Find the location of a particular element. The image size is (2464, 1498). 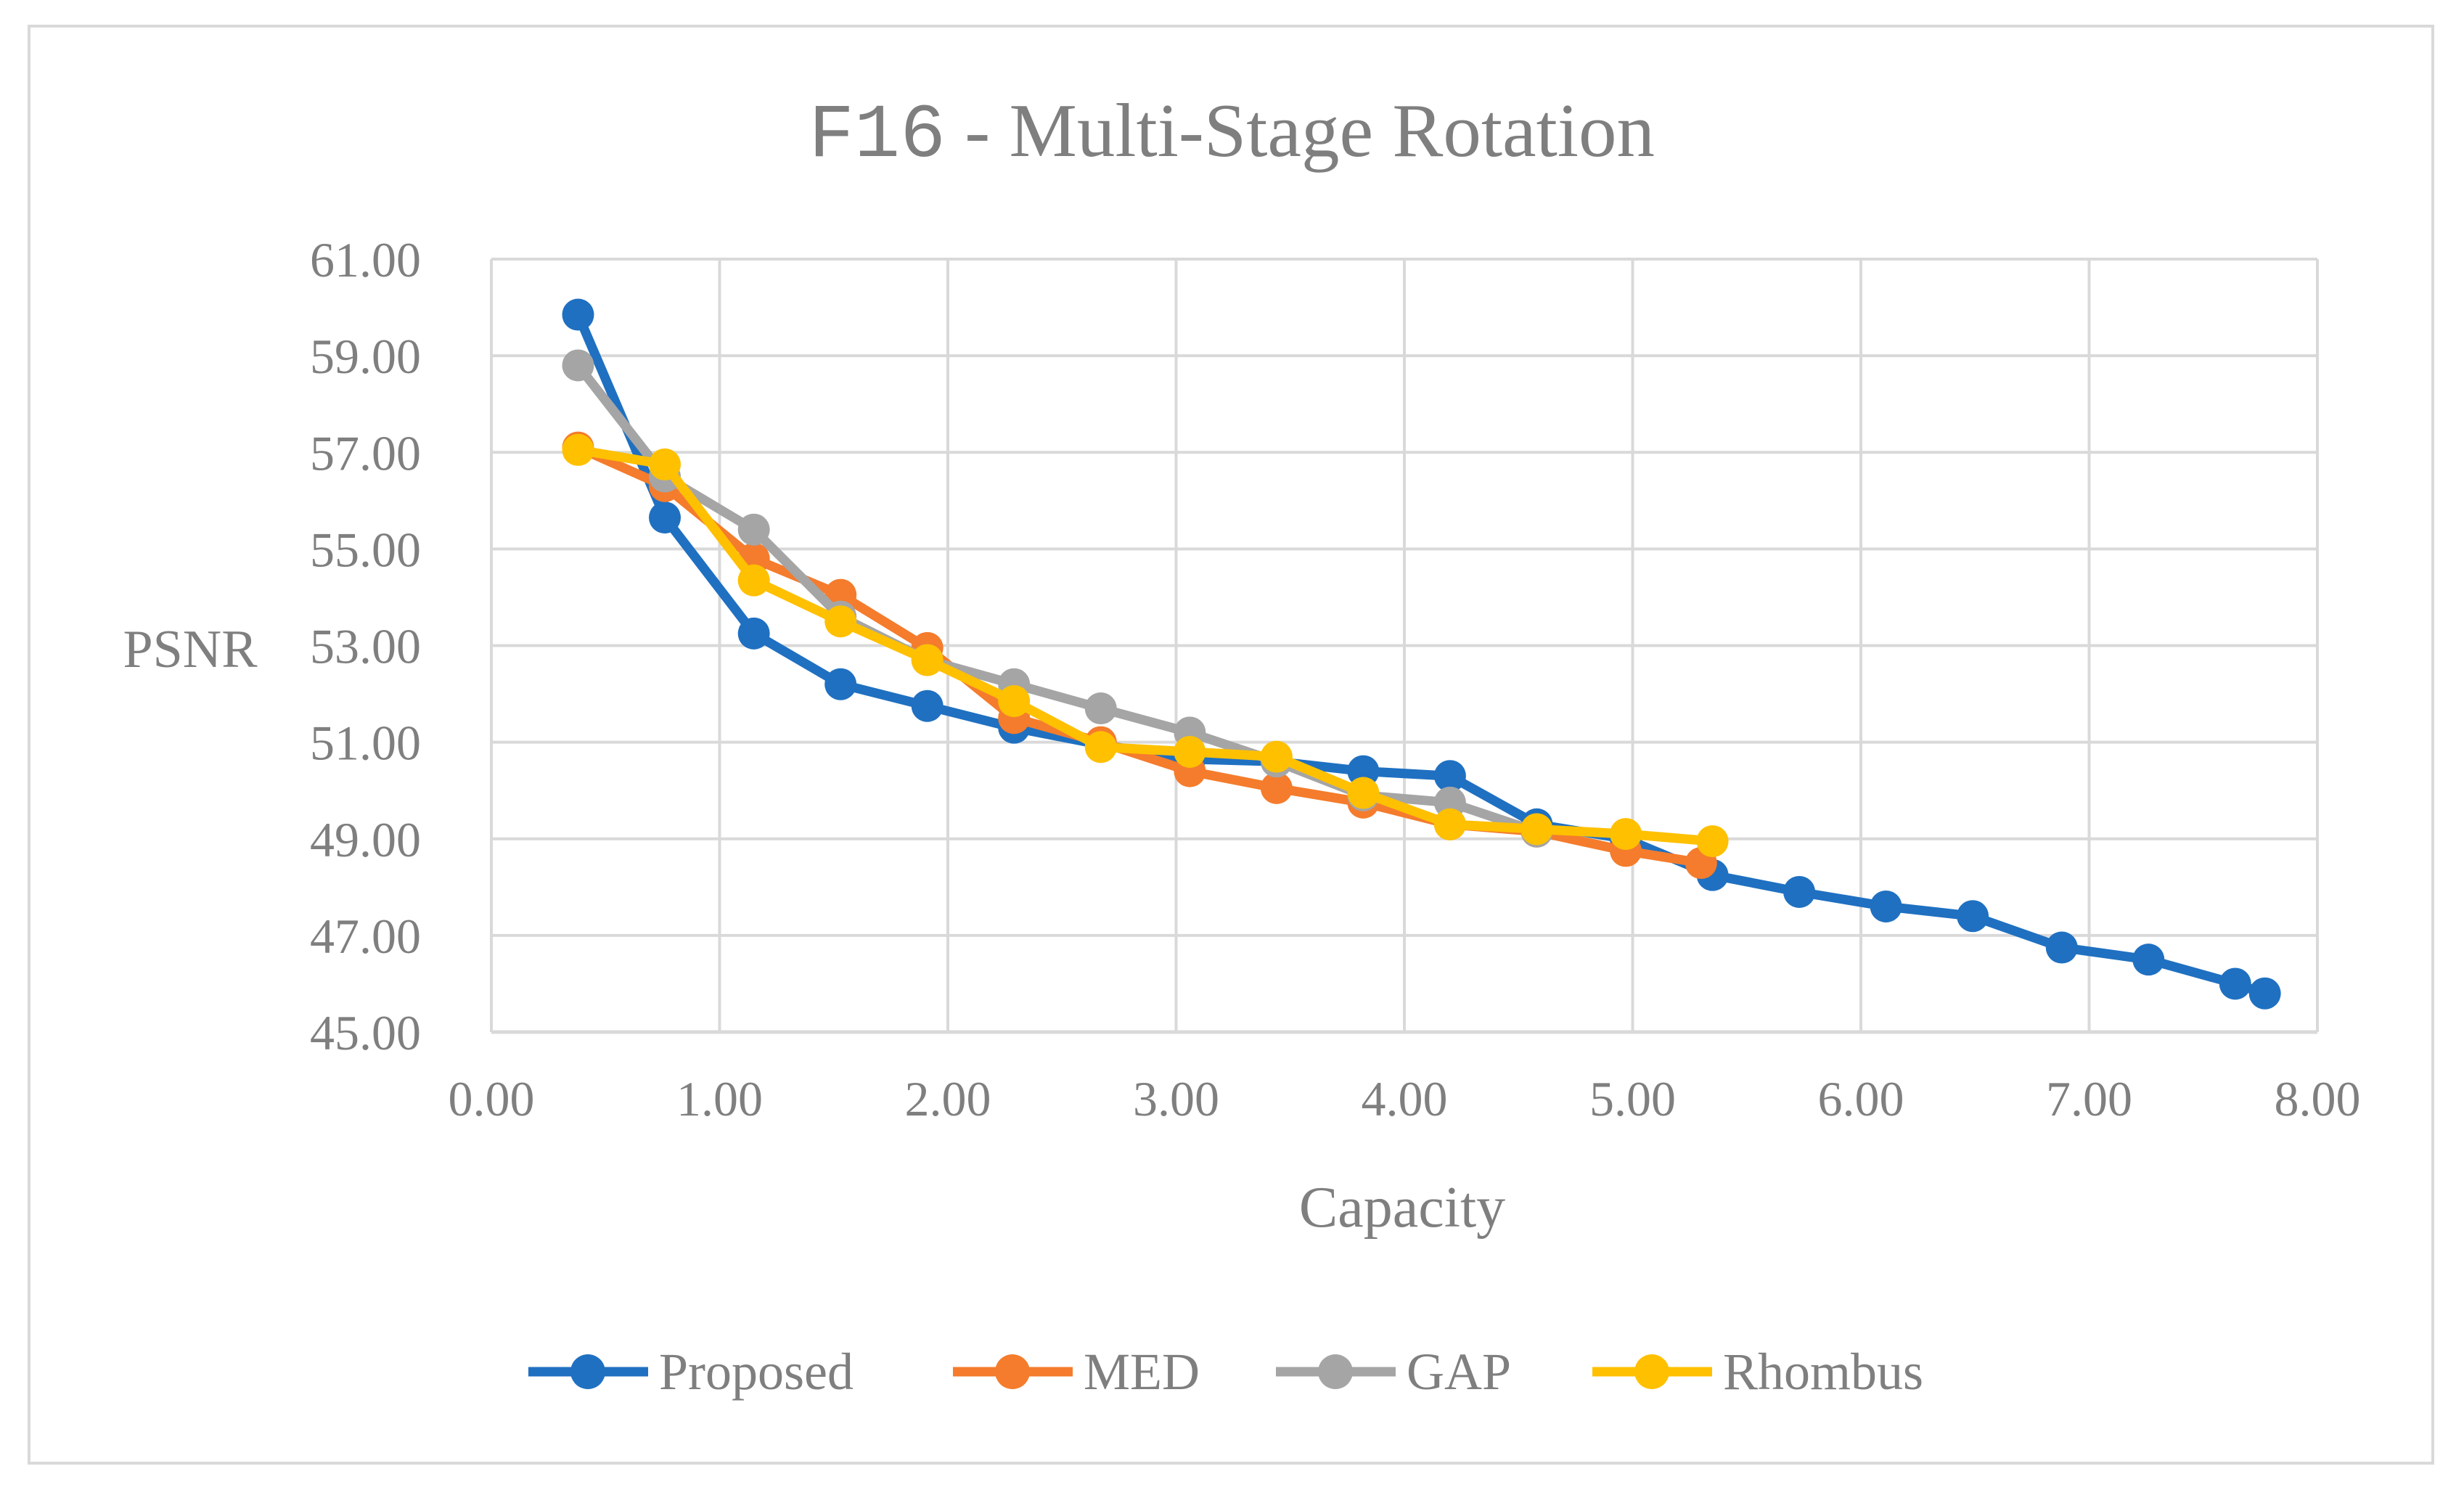

x-axis-label: Capacity is located at coordinates (1402, 1208).